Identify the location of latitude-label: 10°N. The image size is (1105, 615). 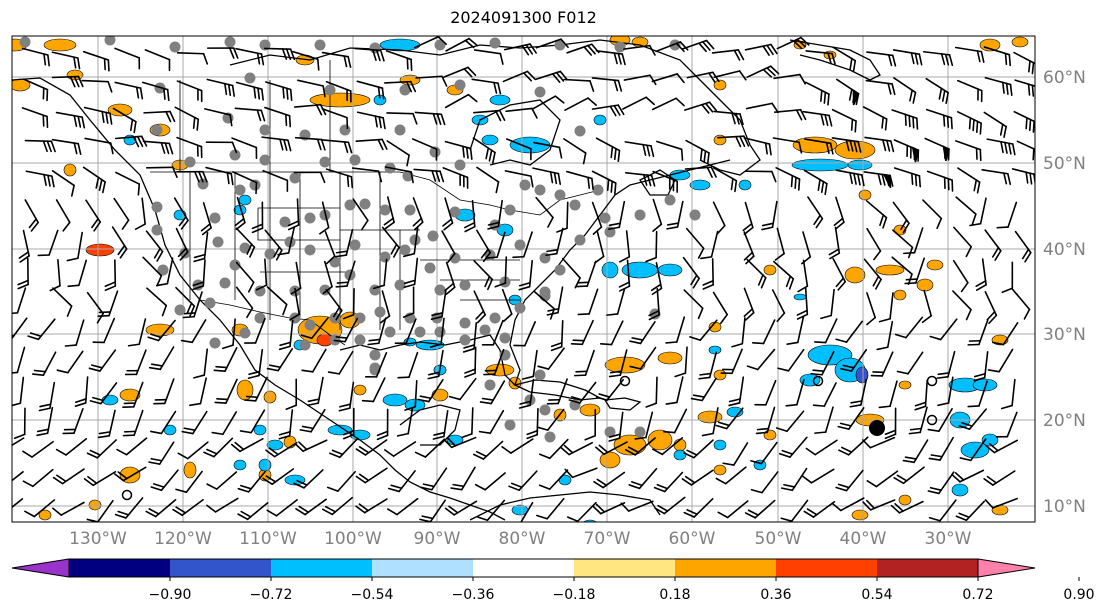
(1064, 507).